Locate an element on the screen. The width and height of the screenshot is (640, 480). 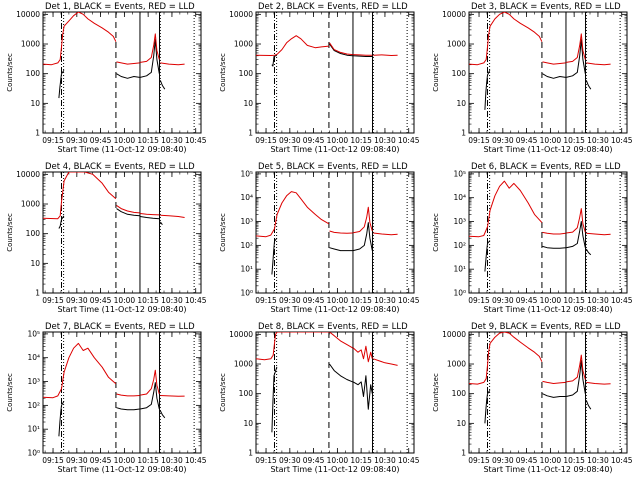
y-tick-label: 10⁰ is located at coordinates (33, 453).